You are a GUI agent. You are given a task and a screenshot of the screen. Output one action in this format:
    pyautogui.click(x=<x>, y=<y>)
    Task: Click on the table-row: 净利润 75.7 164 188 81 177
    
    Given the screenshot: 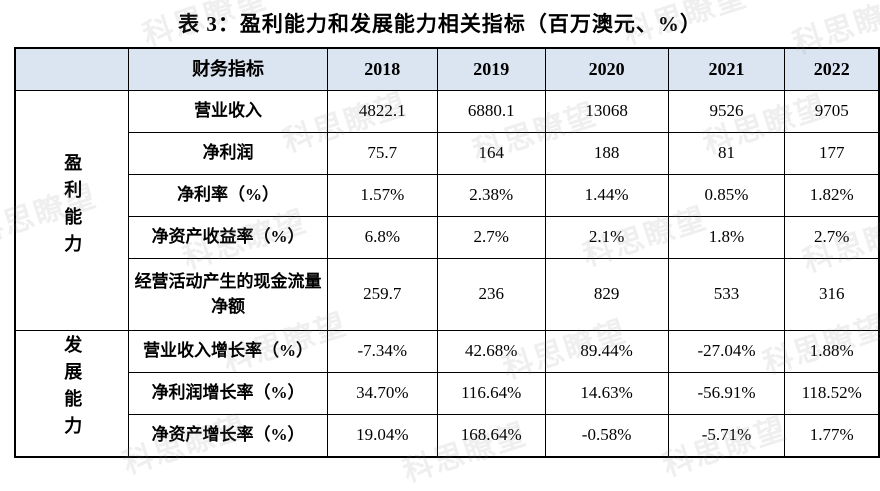 What is the action you would take?
    pyautogui.click(x=447, y=153)
    